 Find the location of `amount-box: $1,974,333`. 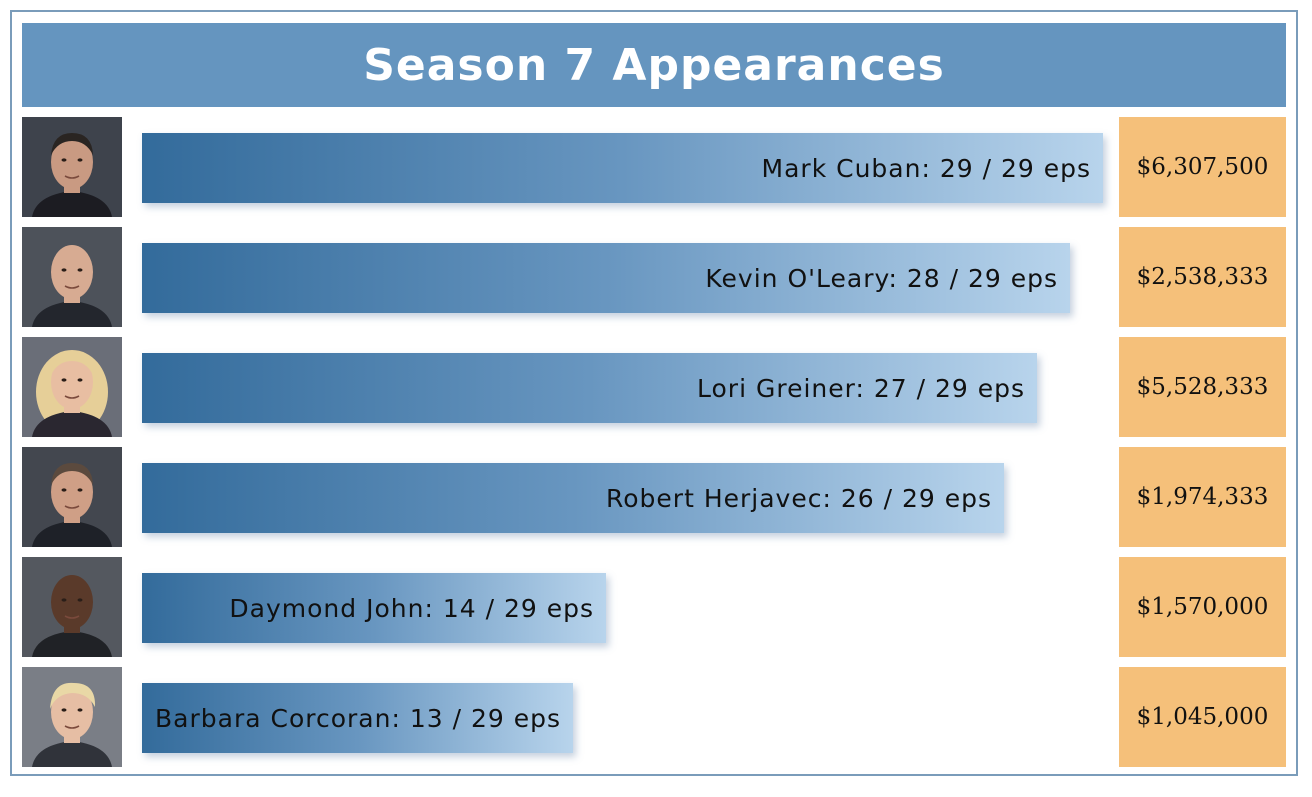

amount-box: $1,974,333 is located at coordinates (1202, 497).